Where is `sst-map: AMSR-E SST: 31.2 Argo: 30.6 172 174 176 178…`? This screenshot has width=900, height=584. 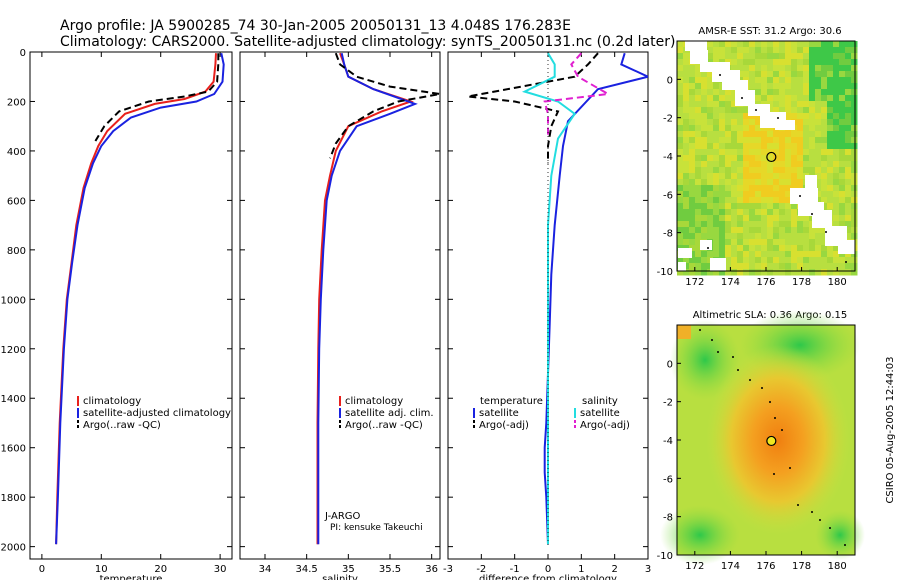 sst-map: AMSR-E SST: 31.2 Argo: 30.6 172 174 176 178… is located at coordinates (757, 157).